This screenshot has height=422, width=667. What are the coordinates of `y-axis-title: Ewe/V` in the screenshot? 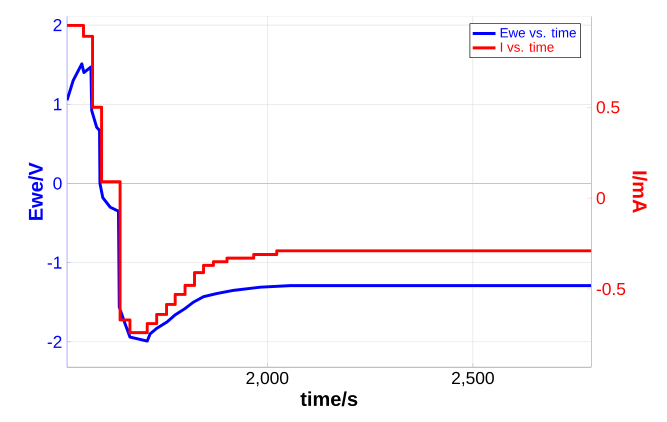 It's located at (36, 191).